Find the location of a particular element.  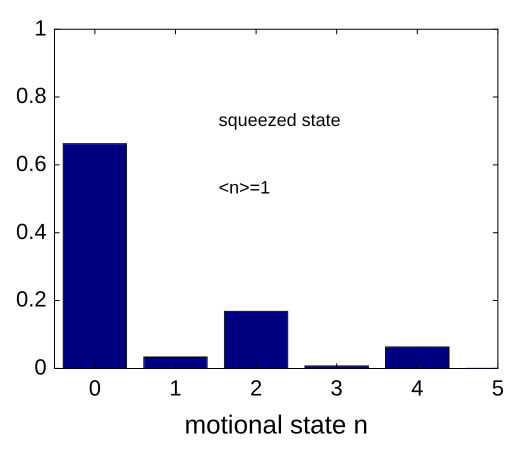

y-tick-label: 0.4 is located at coordinates (31, 231).